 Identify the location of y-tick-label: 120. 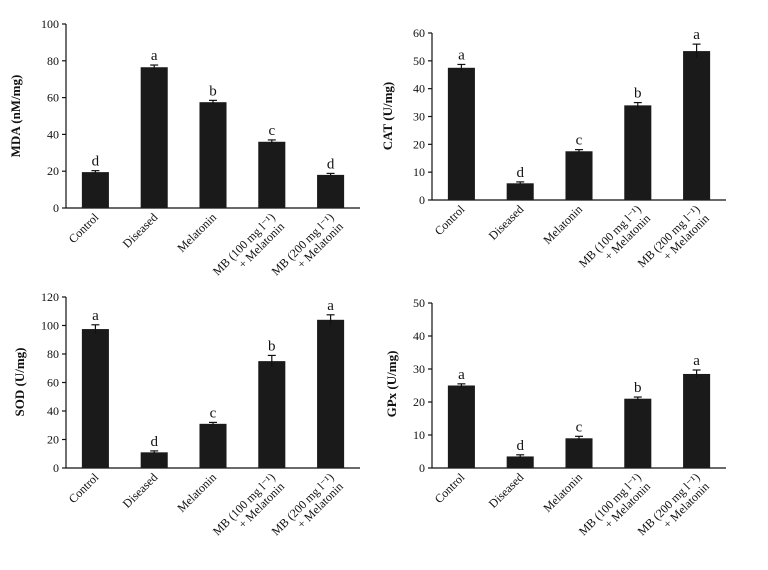
(50, 297).